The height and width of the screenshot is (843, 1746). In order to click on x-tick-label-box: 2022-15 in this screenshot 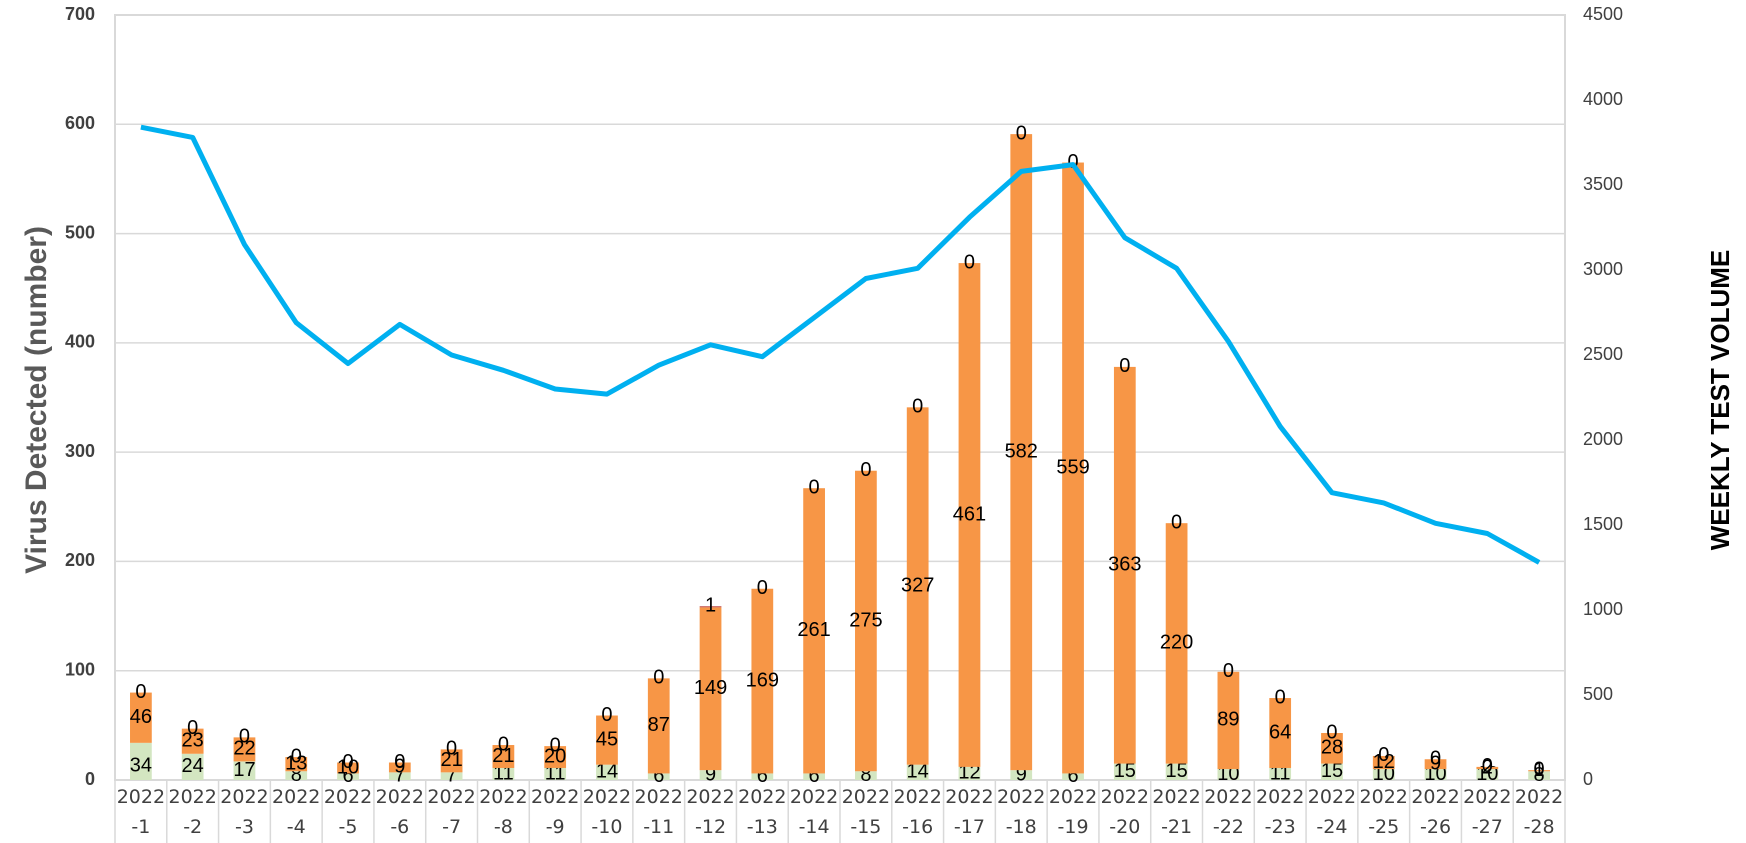, I will do `click(866, 812)`.